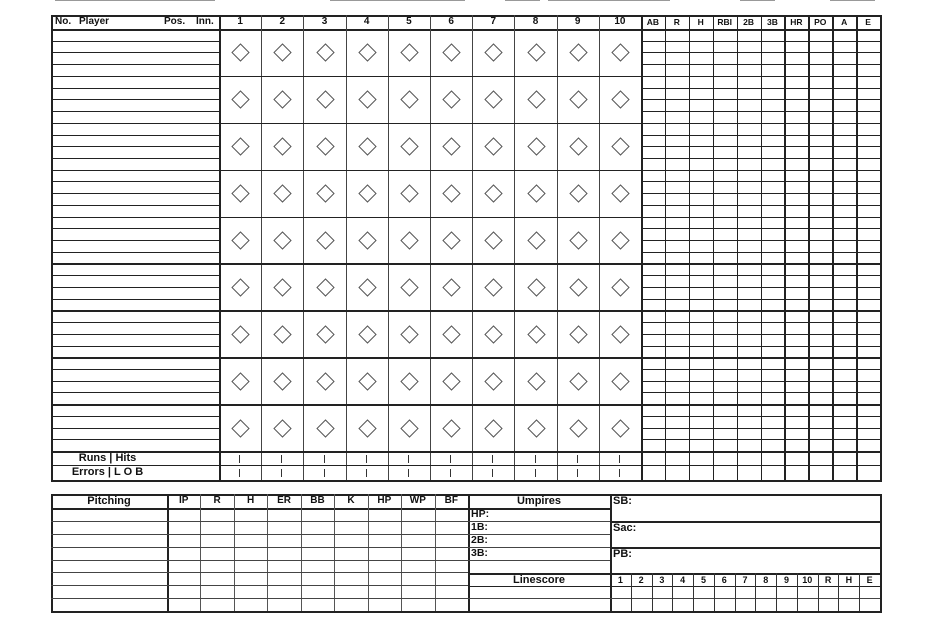 The width and height of the screenshot is (930, 620). I want to click on pitch-col-header: WP, so click(417, 500).